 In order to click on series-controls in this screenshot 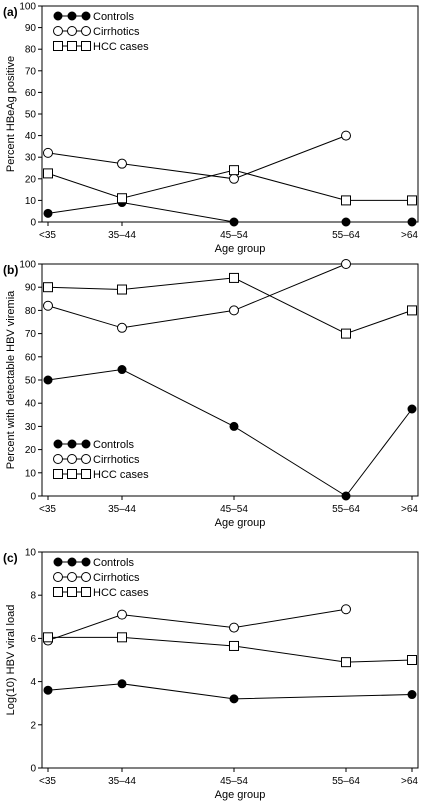, I will do `click(230, 212)`.